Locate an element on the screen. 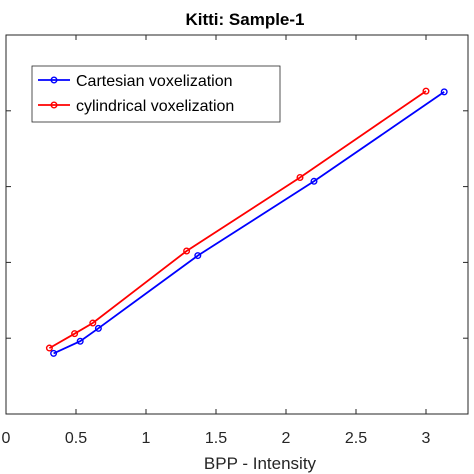 This screenshot has height=474, width=474. x-tick-label: 2.5 is located at coordinates (356, 438).